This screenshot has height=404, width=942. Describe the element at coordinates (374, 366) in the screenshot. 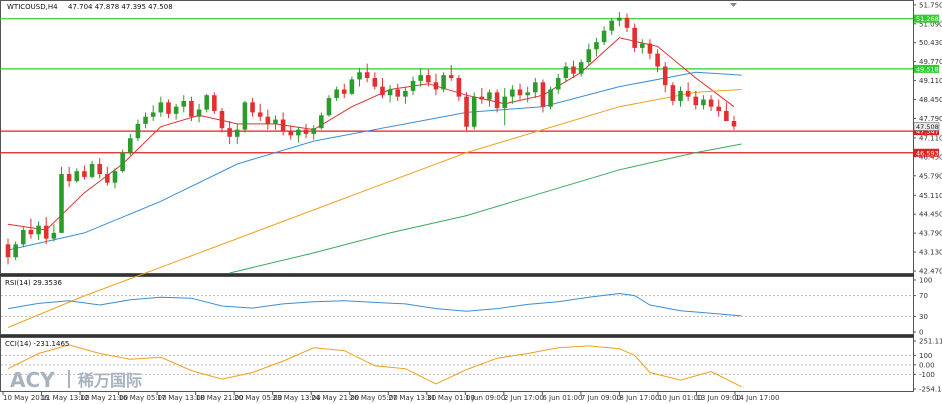

I see `cci-line` at that location.